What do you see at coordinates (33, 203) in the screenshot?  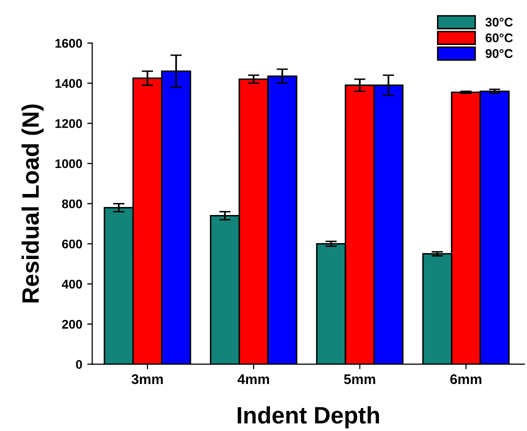 I see `y-axis-title: Residual Load (N)` at bounding box center [33, 203].